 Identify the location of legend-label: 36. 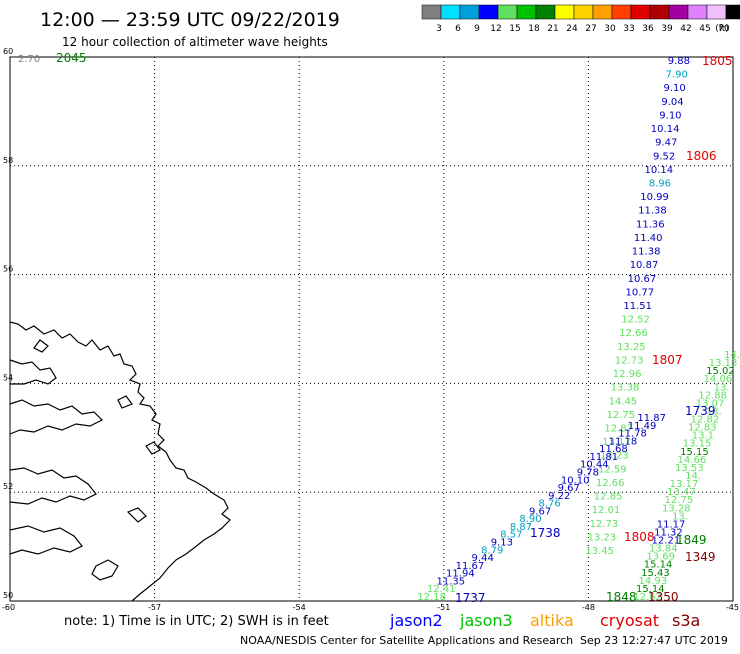
(648, 29).